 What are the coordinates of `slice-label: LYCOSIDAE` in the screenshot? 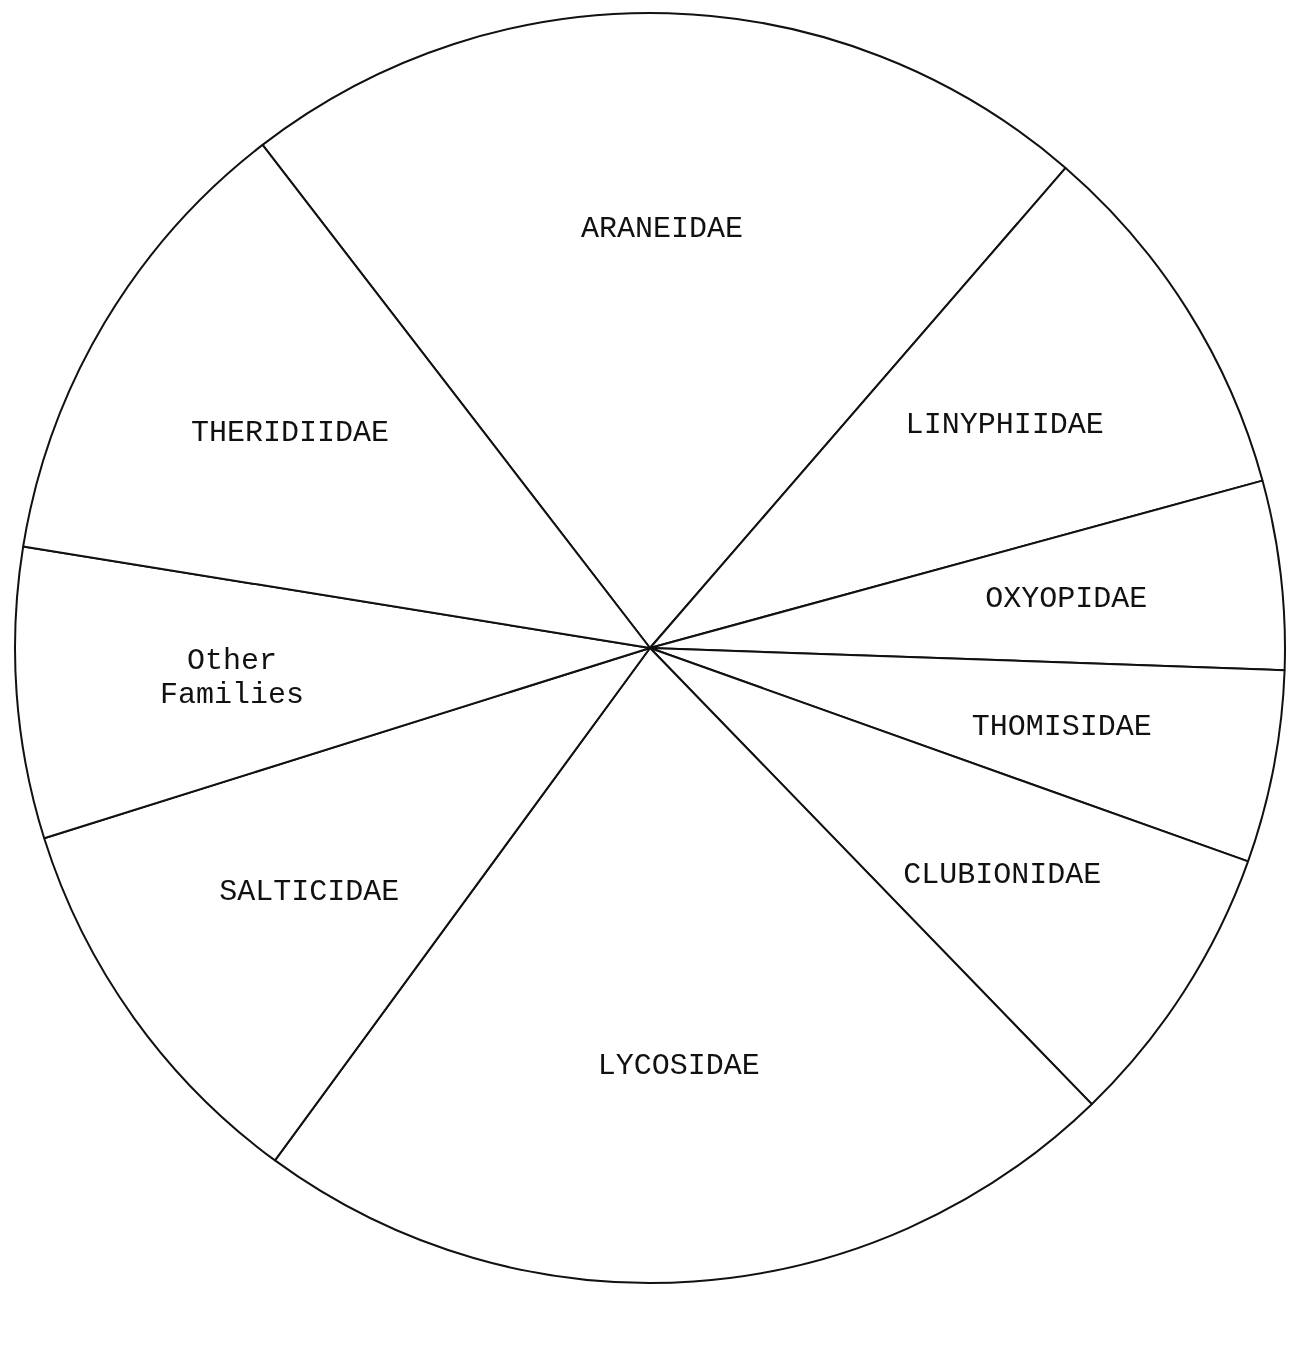 It's located at (678, 1066).